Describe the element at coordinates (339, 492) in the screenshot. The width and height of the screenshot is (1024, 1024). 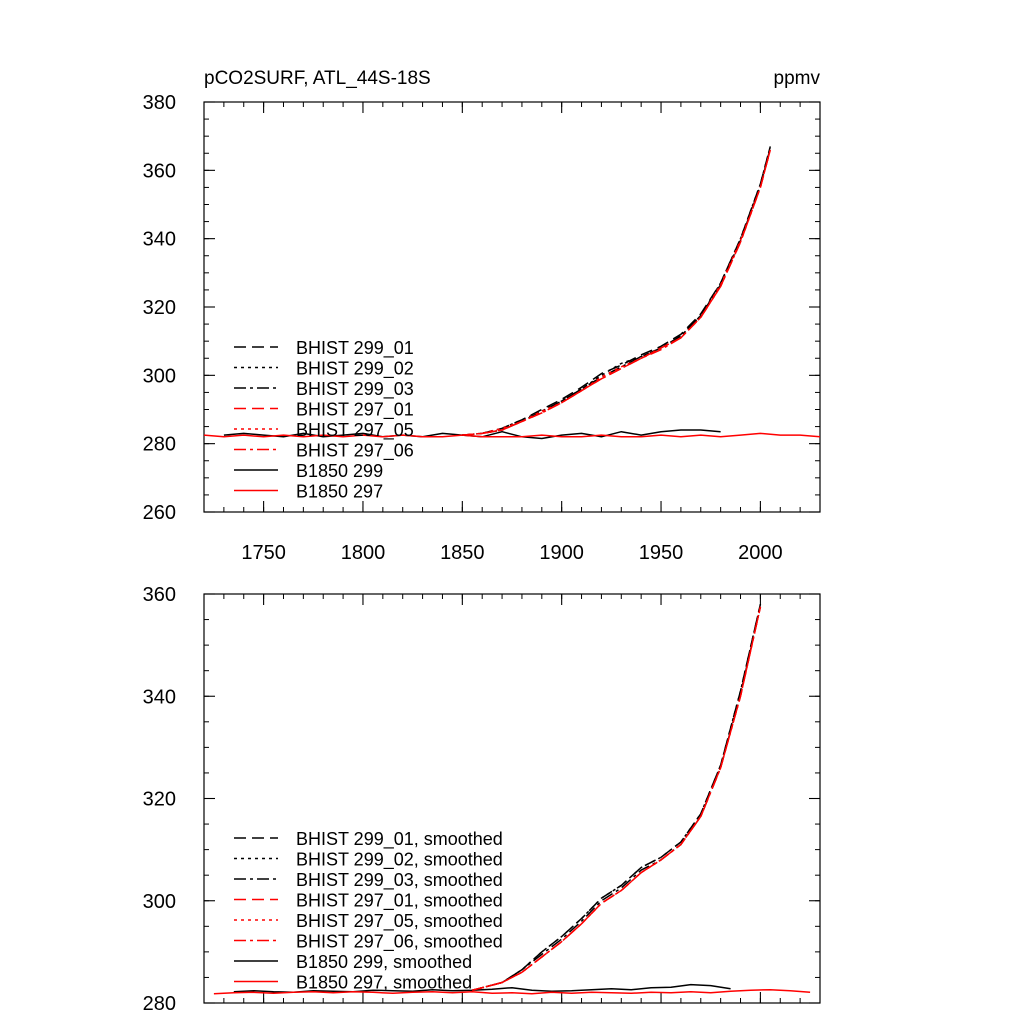
I see `legend-label: B1850 297` at that location.